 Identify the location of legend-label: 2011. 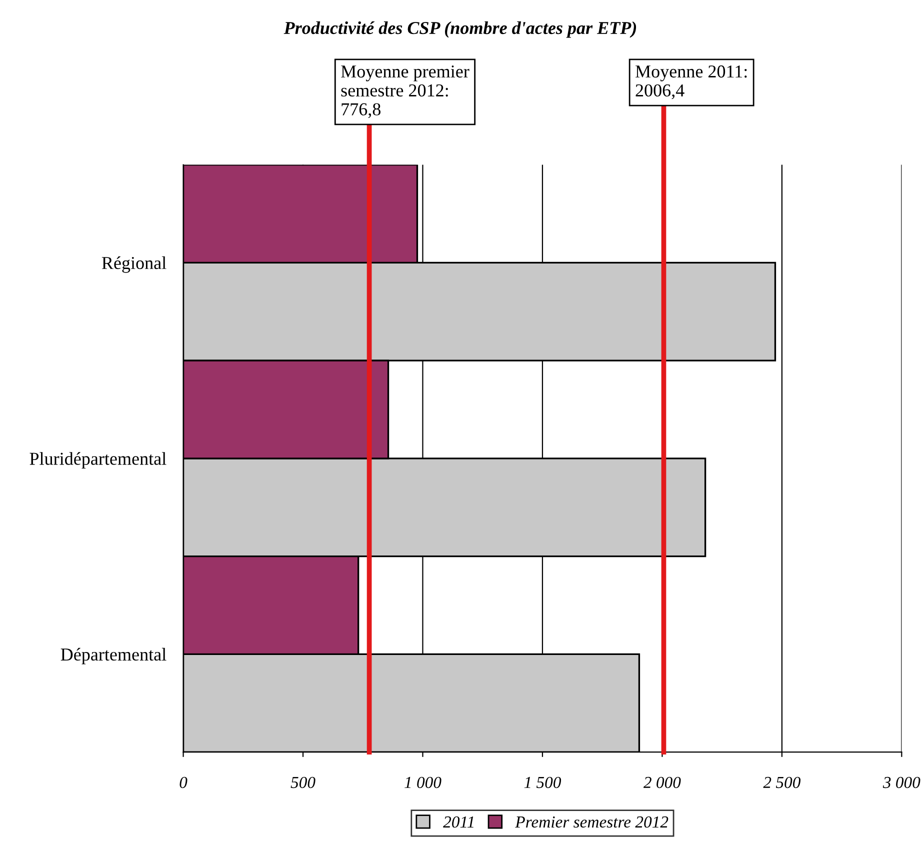
(458, 822).